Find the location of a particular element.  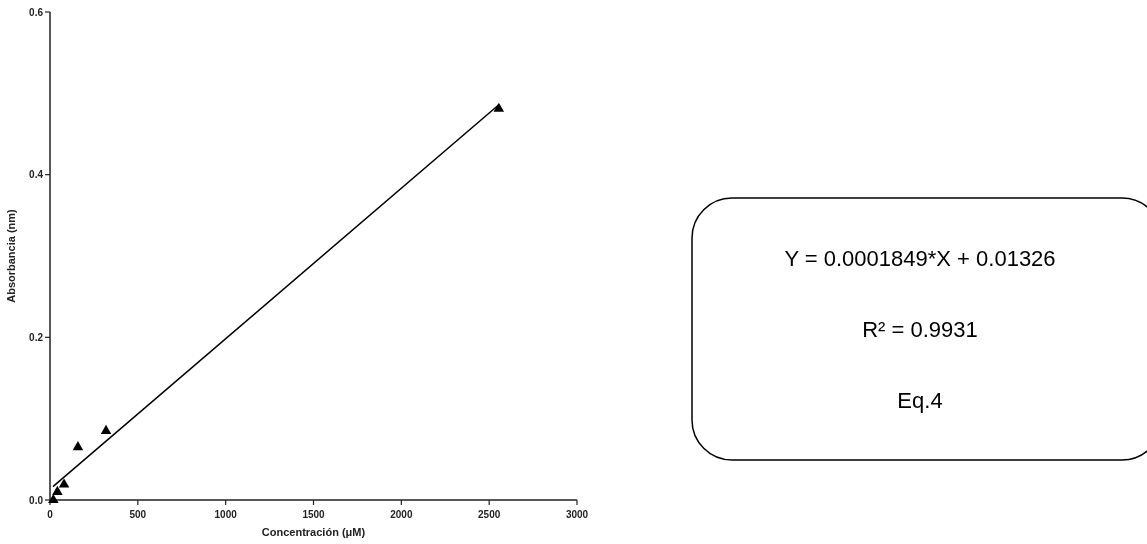

x-tick-label: 3000 is located at coordinates (577, 514).